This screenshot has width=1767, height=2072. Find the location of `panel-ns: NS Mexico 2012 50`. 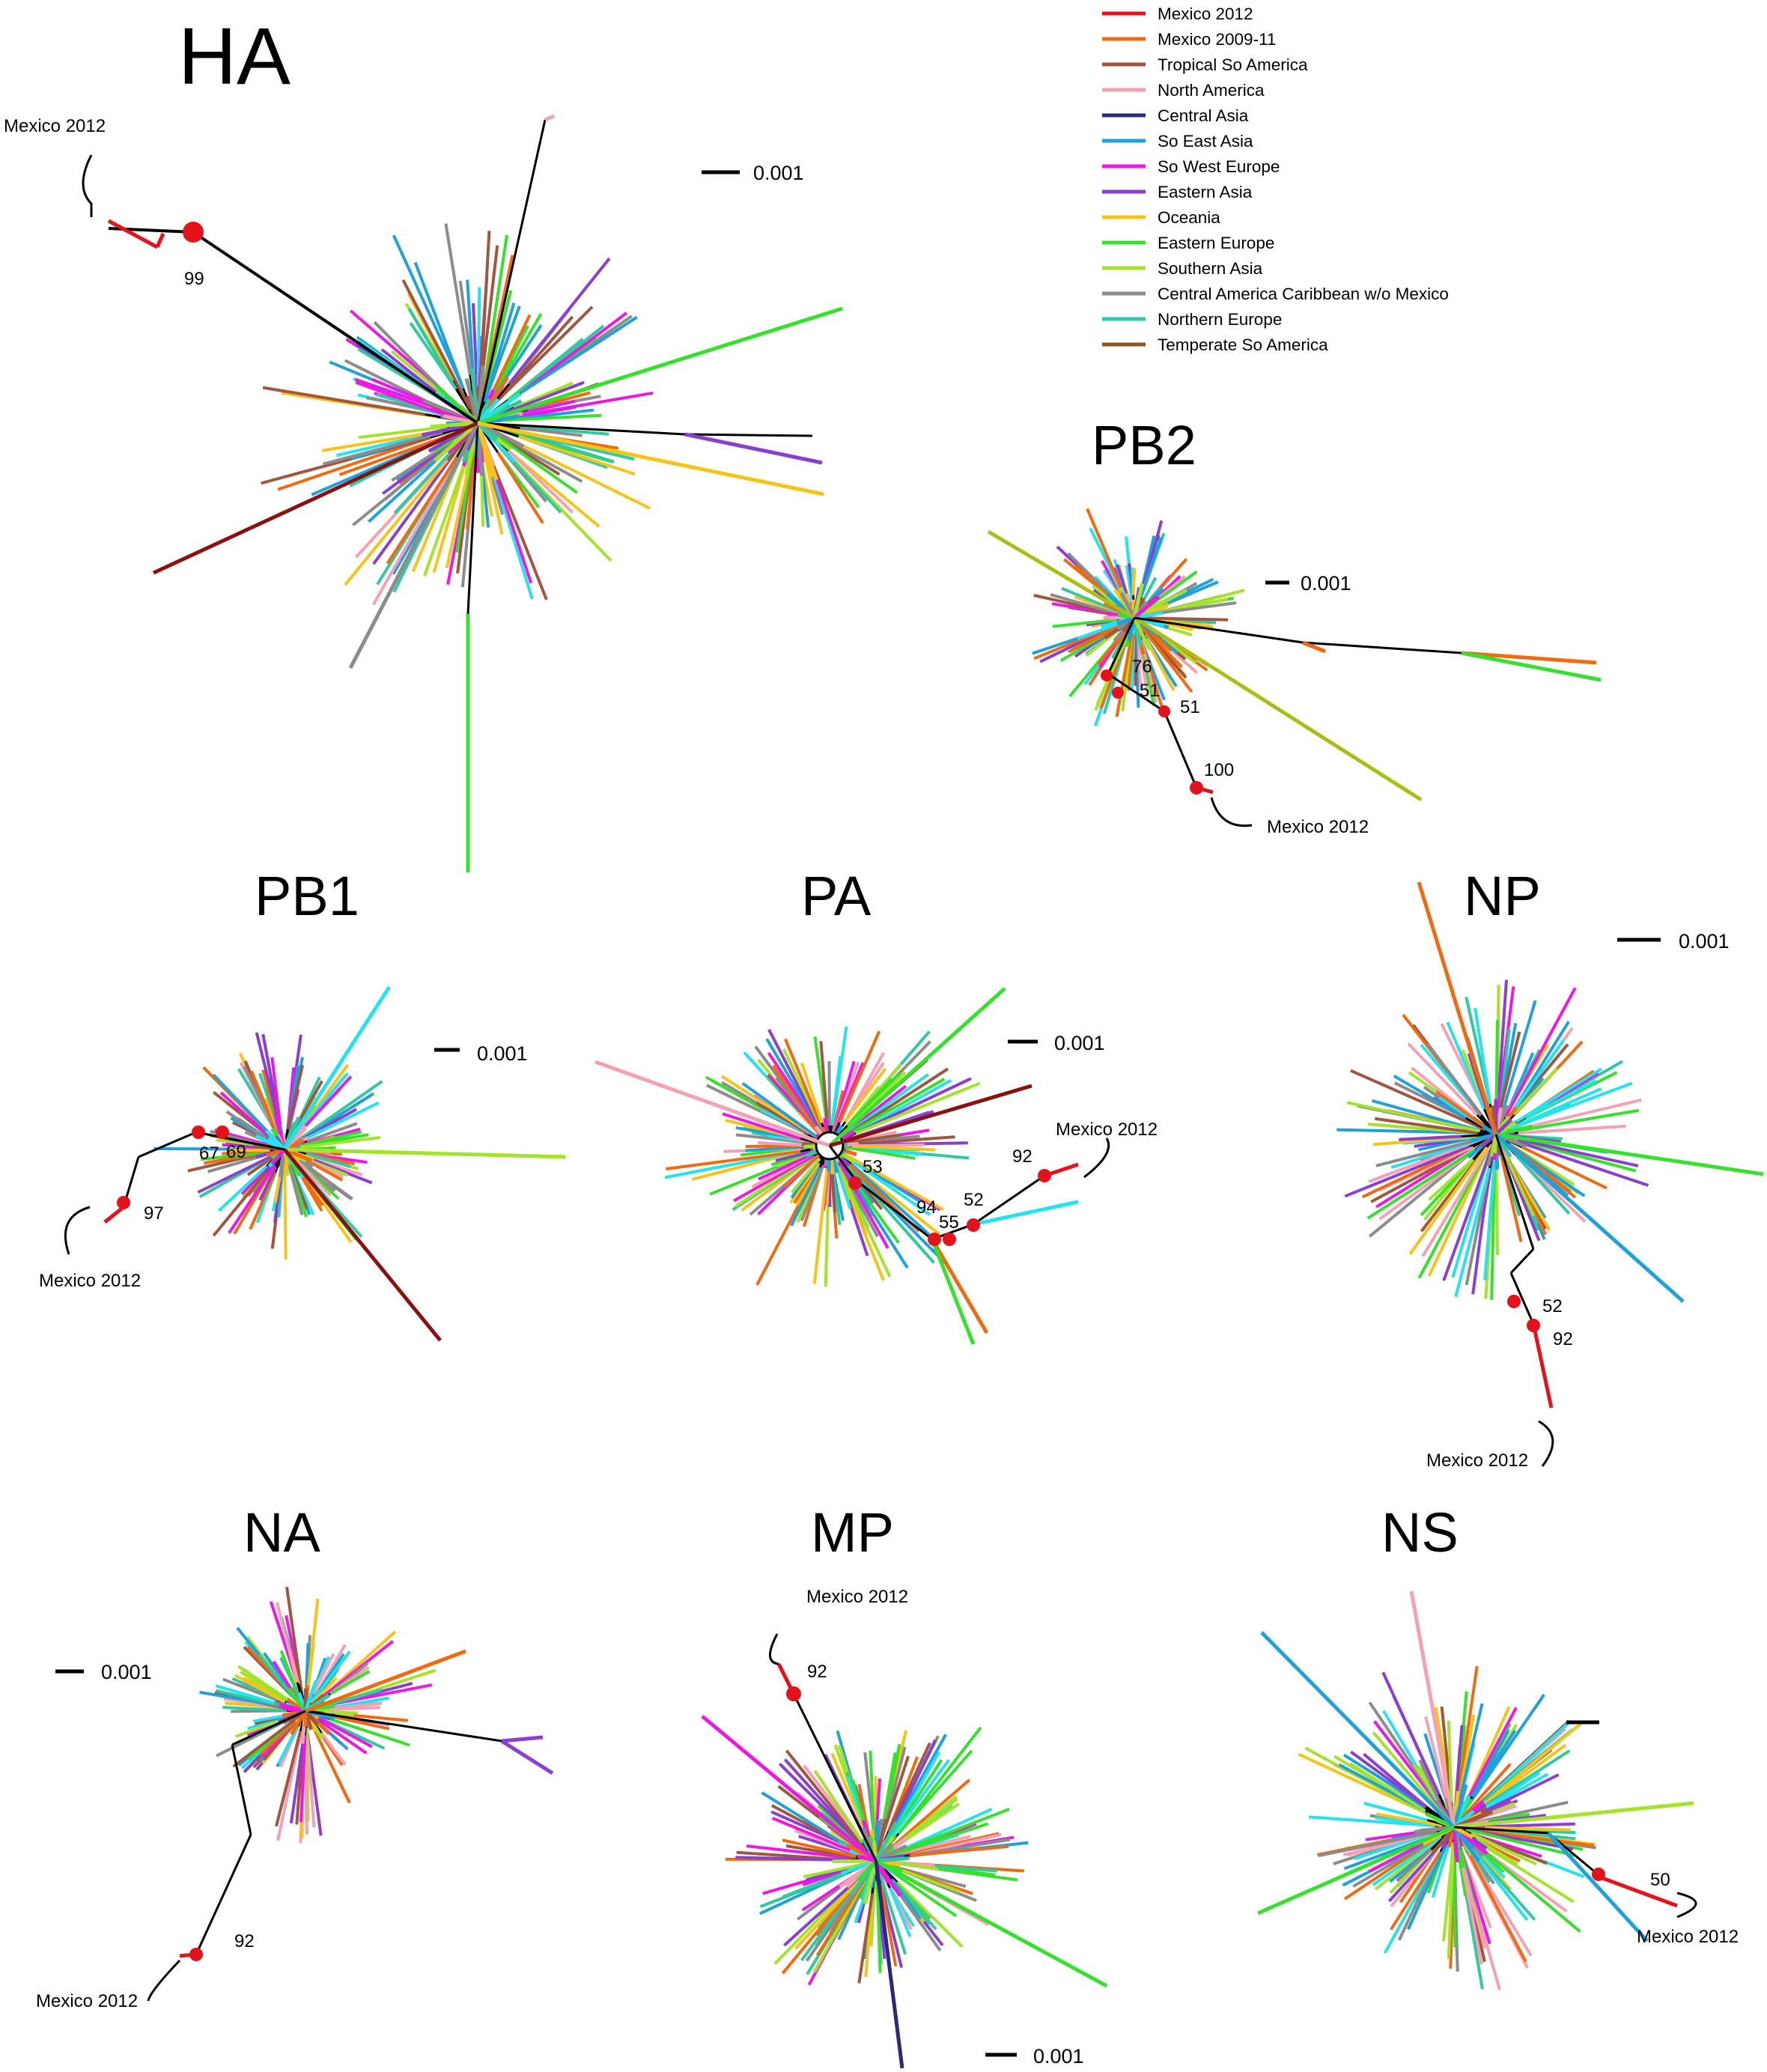

panel-ns: NS Mexico 2012 50 is located at coordinates (1497, 1745).